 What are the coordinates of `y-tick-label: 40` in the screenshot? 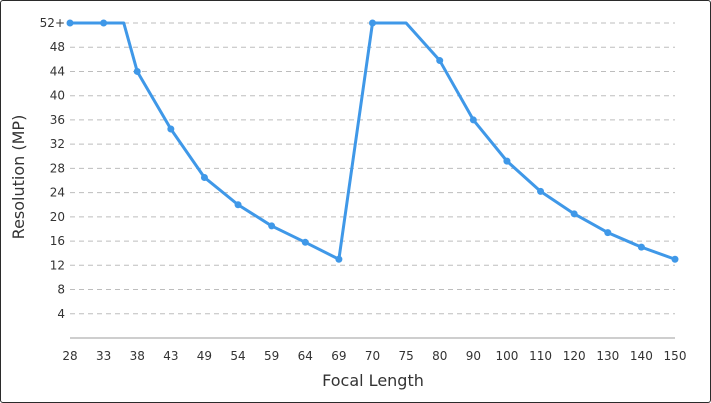 It's located at (57, 96).